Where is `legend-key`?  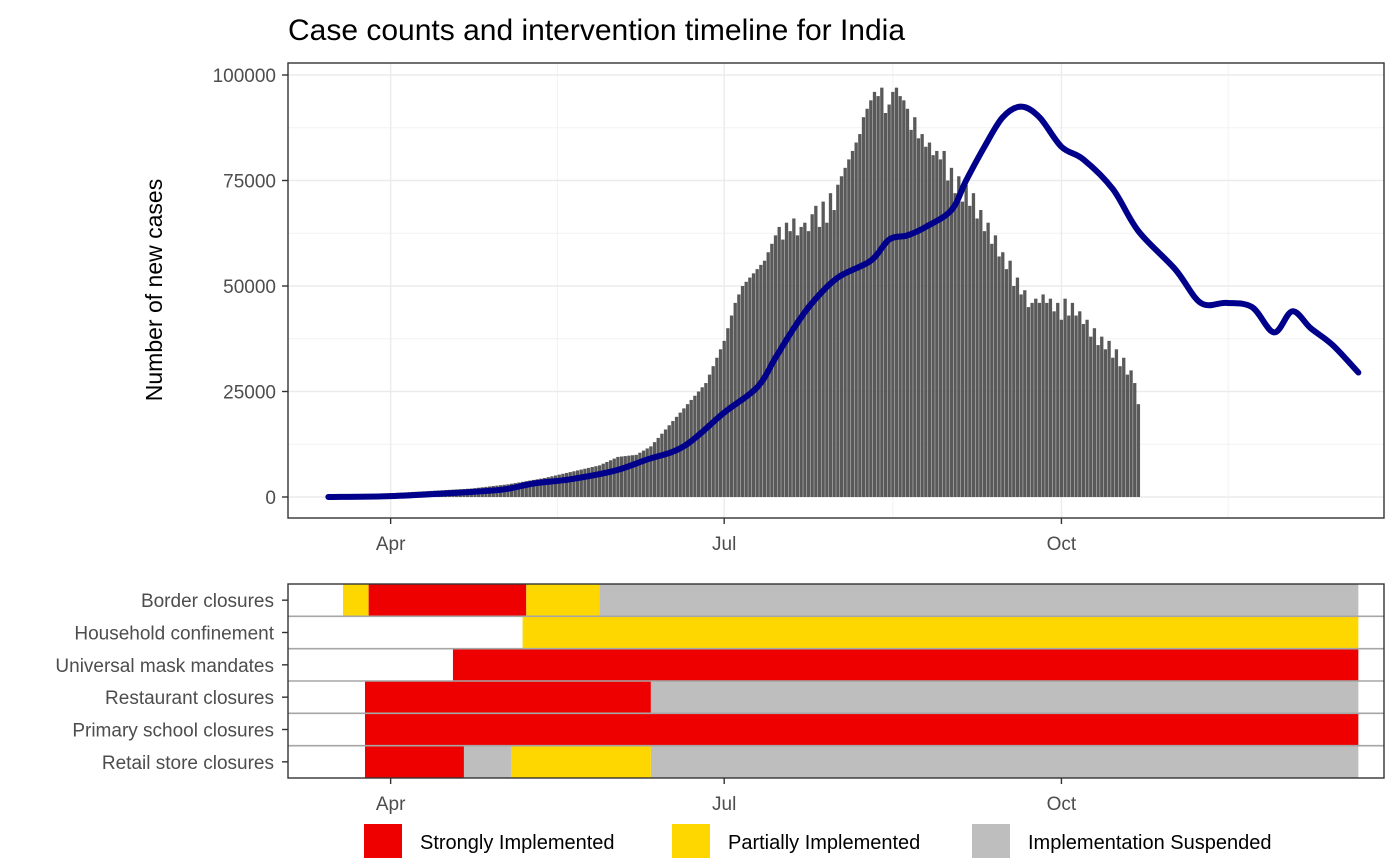 legend-key is located at coordinates (383, 841).